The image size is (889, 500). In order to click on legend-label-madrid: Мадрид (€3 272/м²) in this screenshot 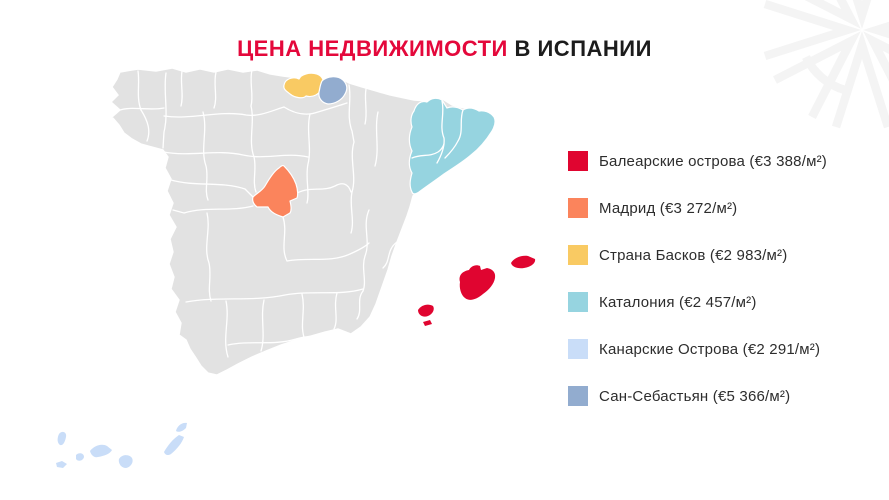, I will do `click(668, 208)`.